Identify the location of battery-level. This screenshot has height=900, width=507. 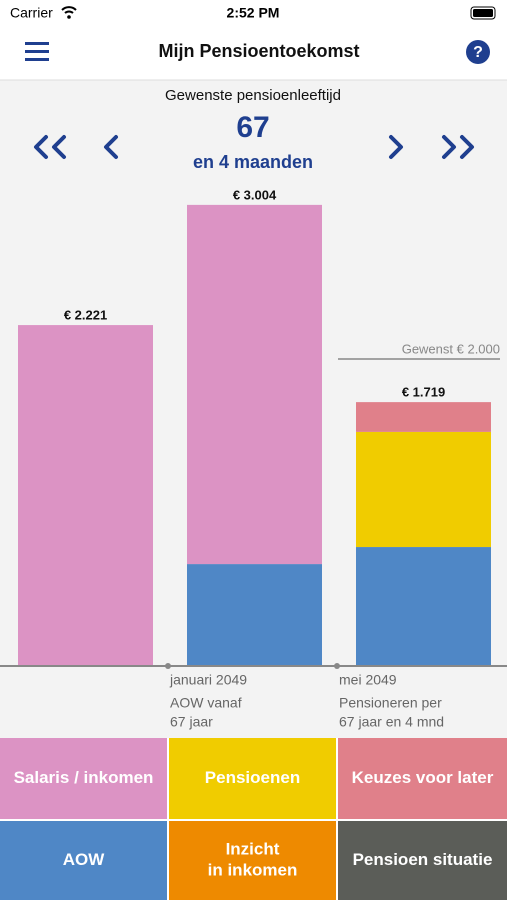
(483, 13).